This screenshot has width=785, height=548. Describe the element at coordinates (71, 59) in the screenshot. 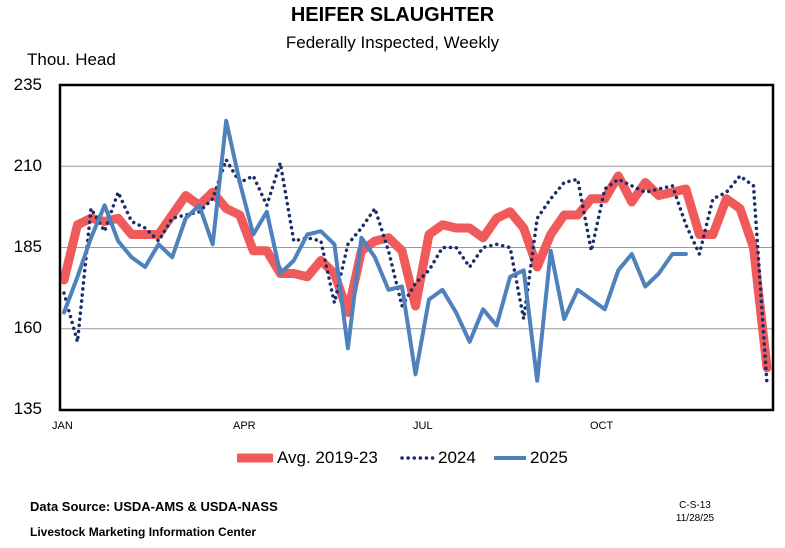

I see `y-axis-label: Thou. Head` at that location.